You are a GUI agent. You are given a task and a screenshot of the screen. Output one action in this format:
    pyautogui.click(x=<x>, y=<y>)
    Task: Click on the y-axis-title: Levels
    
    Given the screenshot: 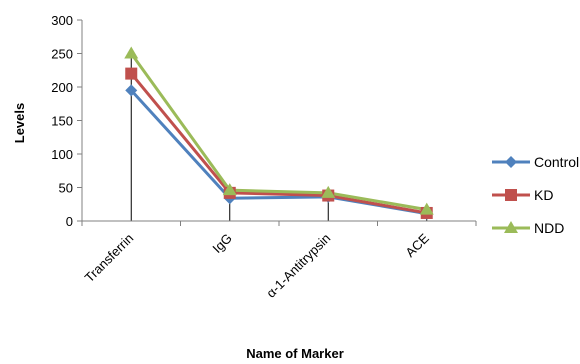 What is the action you would take?
    pyautogui.click(x=19, y=123)
    